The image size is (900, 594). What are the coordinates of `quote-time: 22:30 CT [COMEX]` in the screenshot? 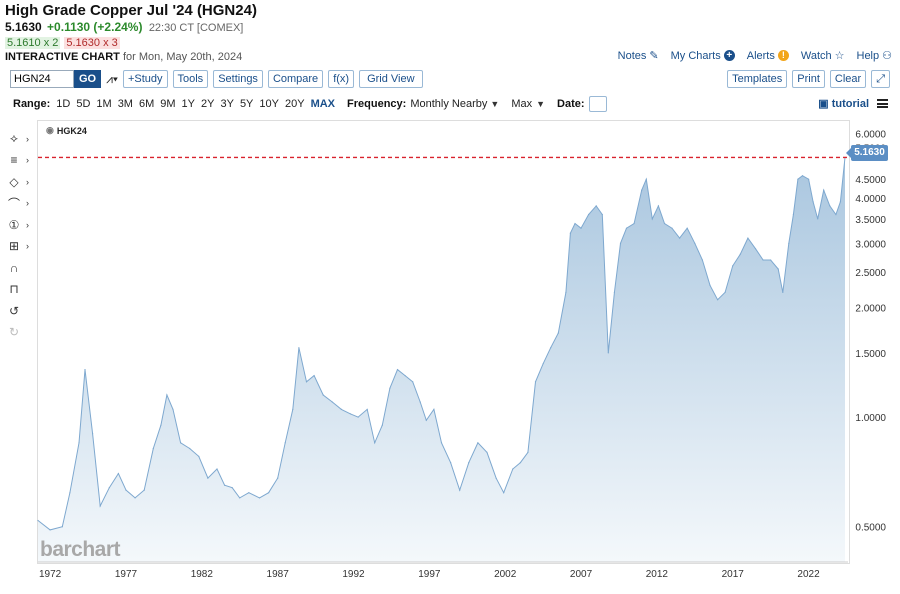 It's located at (196, 28).